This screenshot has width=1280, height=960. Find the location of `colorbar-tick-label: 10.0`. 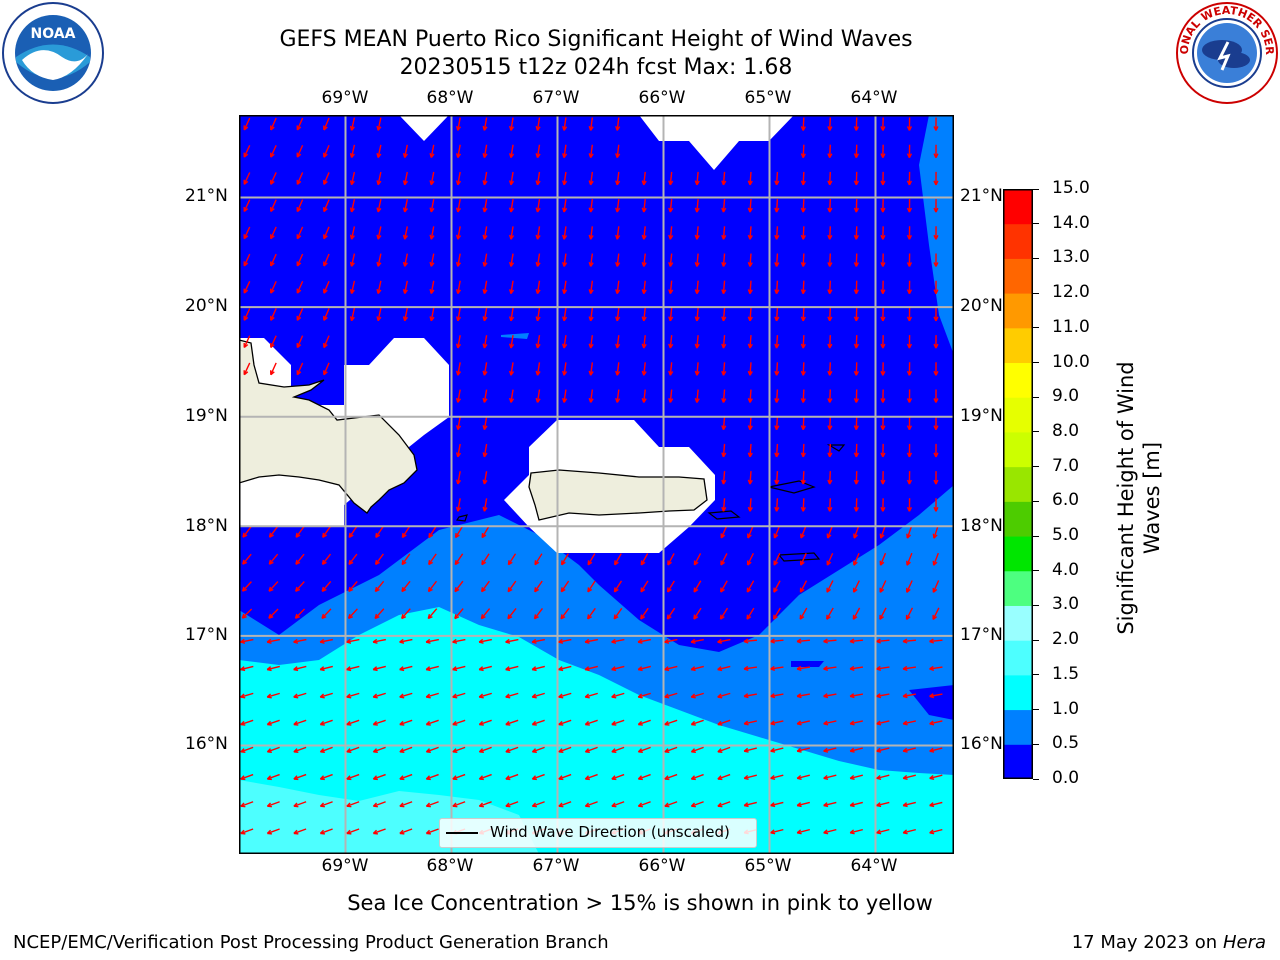

colorbar-tick-label: 10.0 is located at coordinates (1071, 361).